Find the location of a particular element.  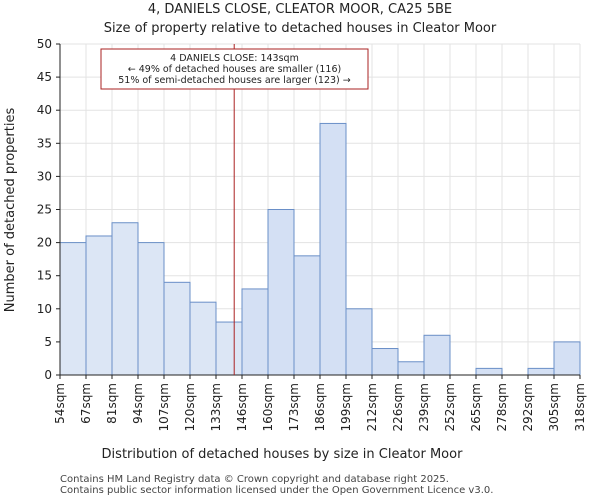

x-tick-label: 212sqm is located at coordinates (372, 407).